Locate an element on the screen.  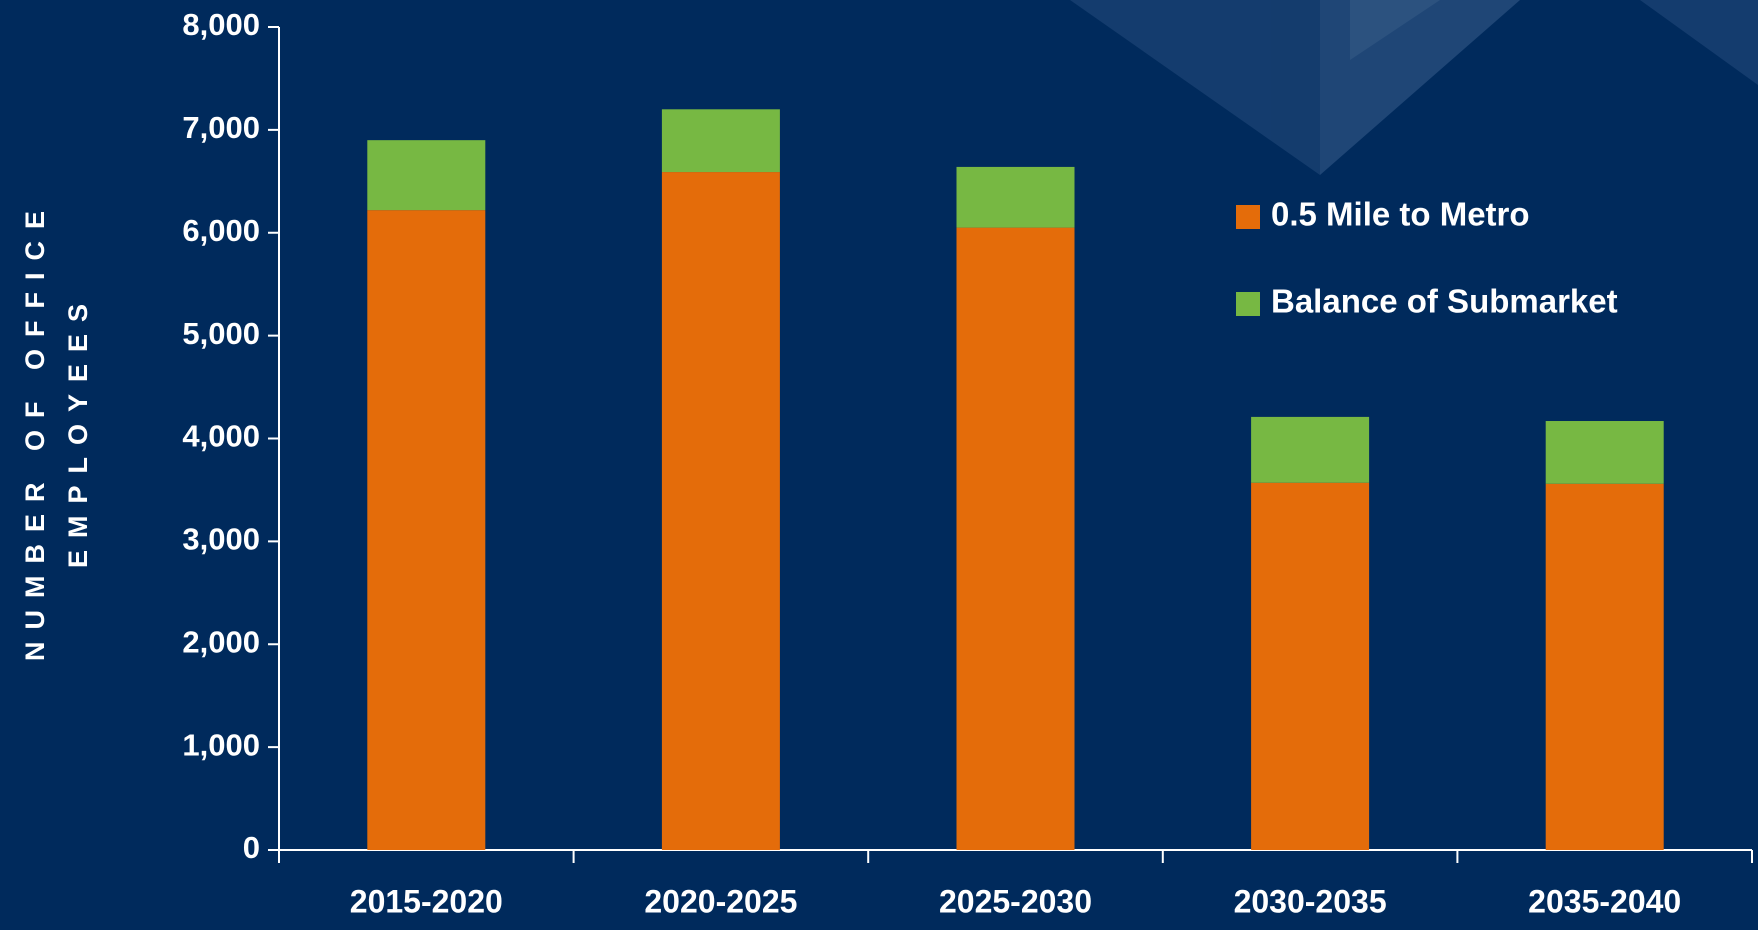
x-tick-label: 2020-2025 is located at coordinates (720, 901).